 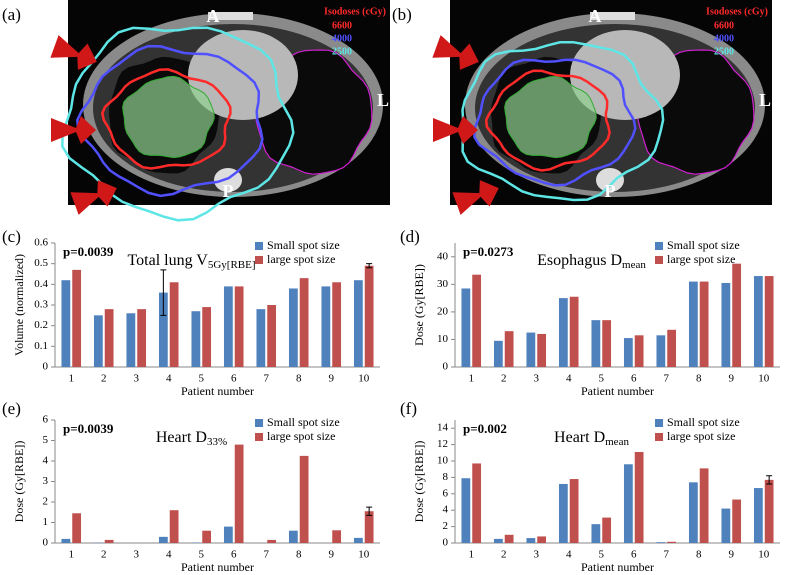 I want to click on anatomy-label: P, so click(x=610, y=191).